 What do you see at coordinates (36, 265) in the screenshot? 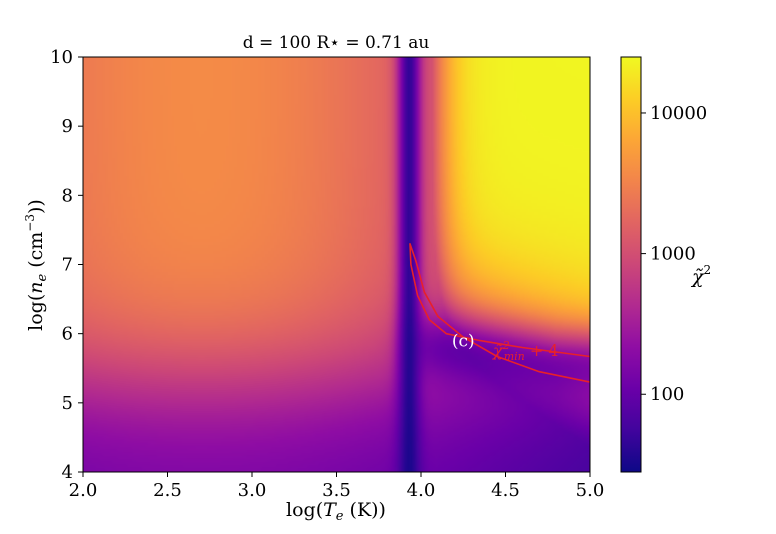
I see `y-axis-label: log(ne (cm−3))` at bounding box center [36, 265].